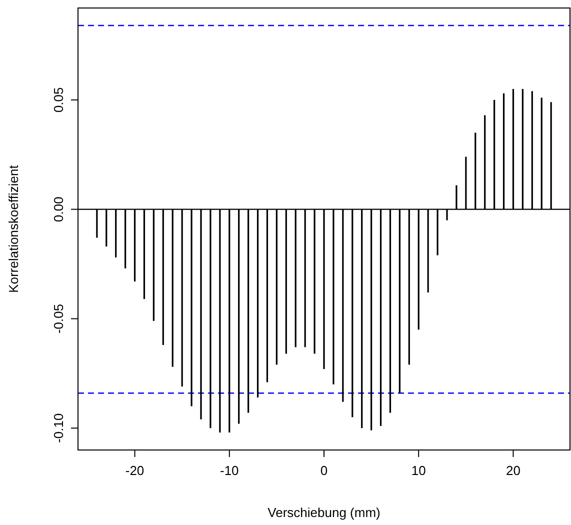 The width and height of the screenshot is (571, 525). Describe the element at coordinates (324, 470) in the screenshot. I see `x-tick-label: 0` at that location.